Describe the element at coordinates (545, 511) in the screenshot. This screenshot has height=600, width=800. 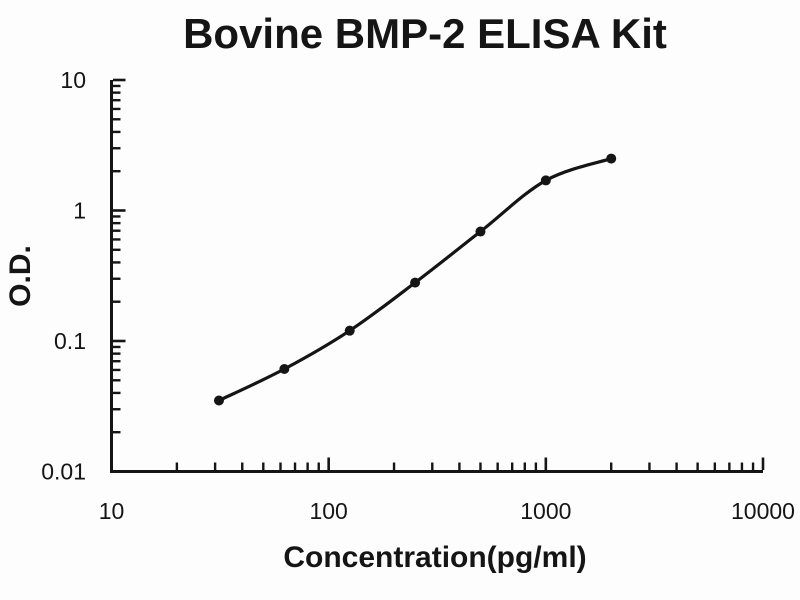
I see `x-tick-label: 1000` at that location.